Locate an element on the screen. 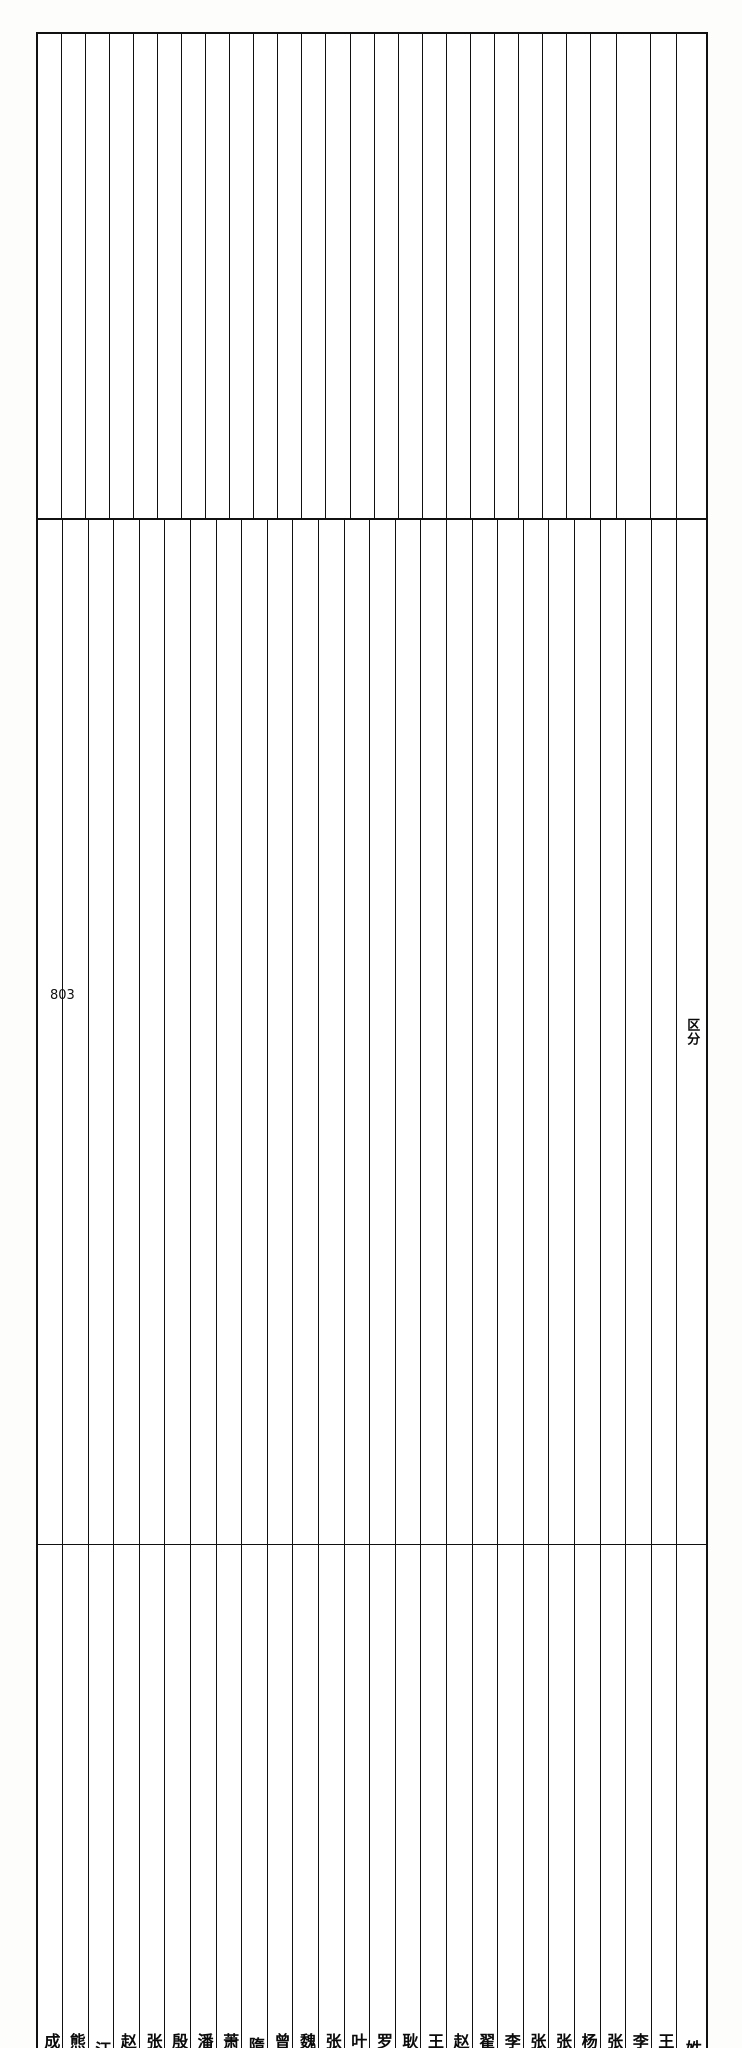 This screenshot has height=2048, width=742. name-text: 罗荣穆 is located at coordinates (382, 1796).